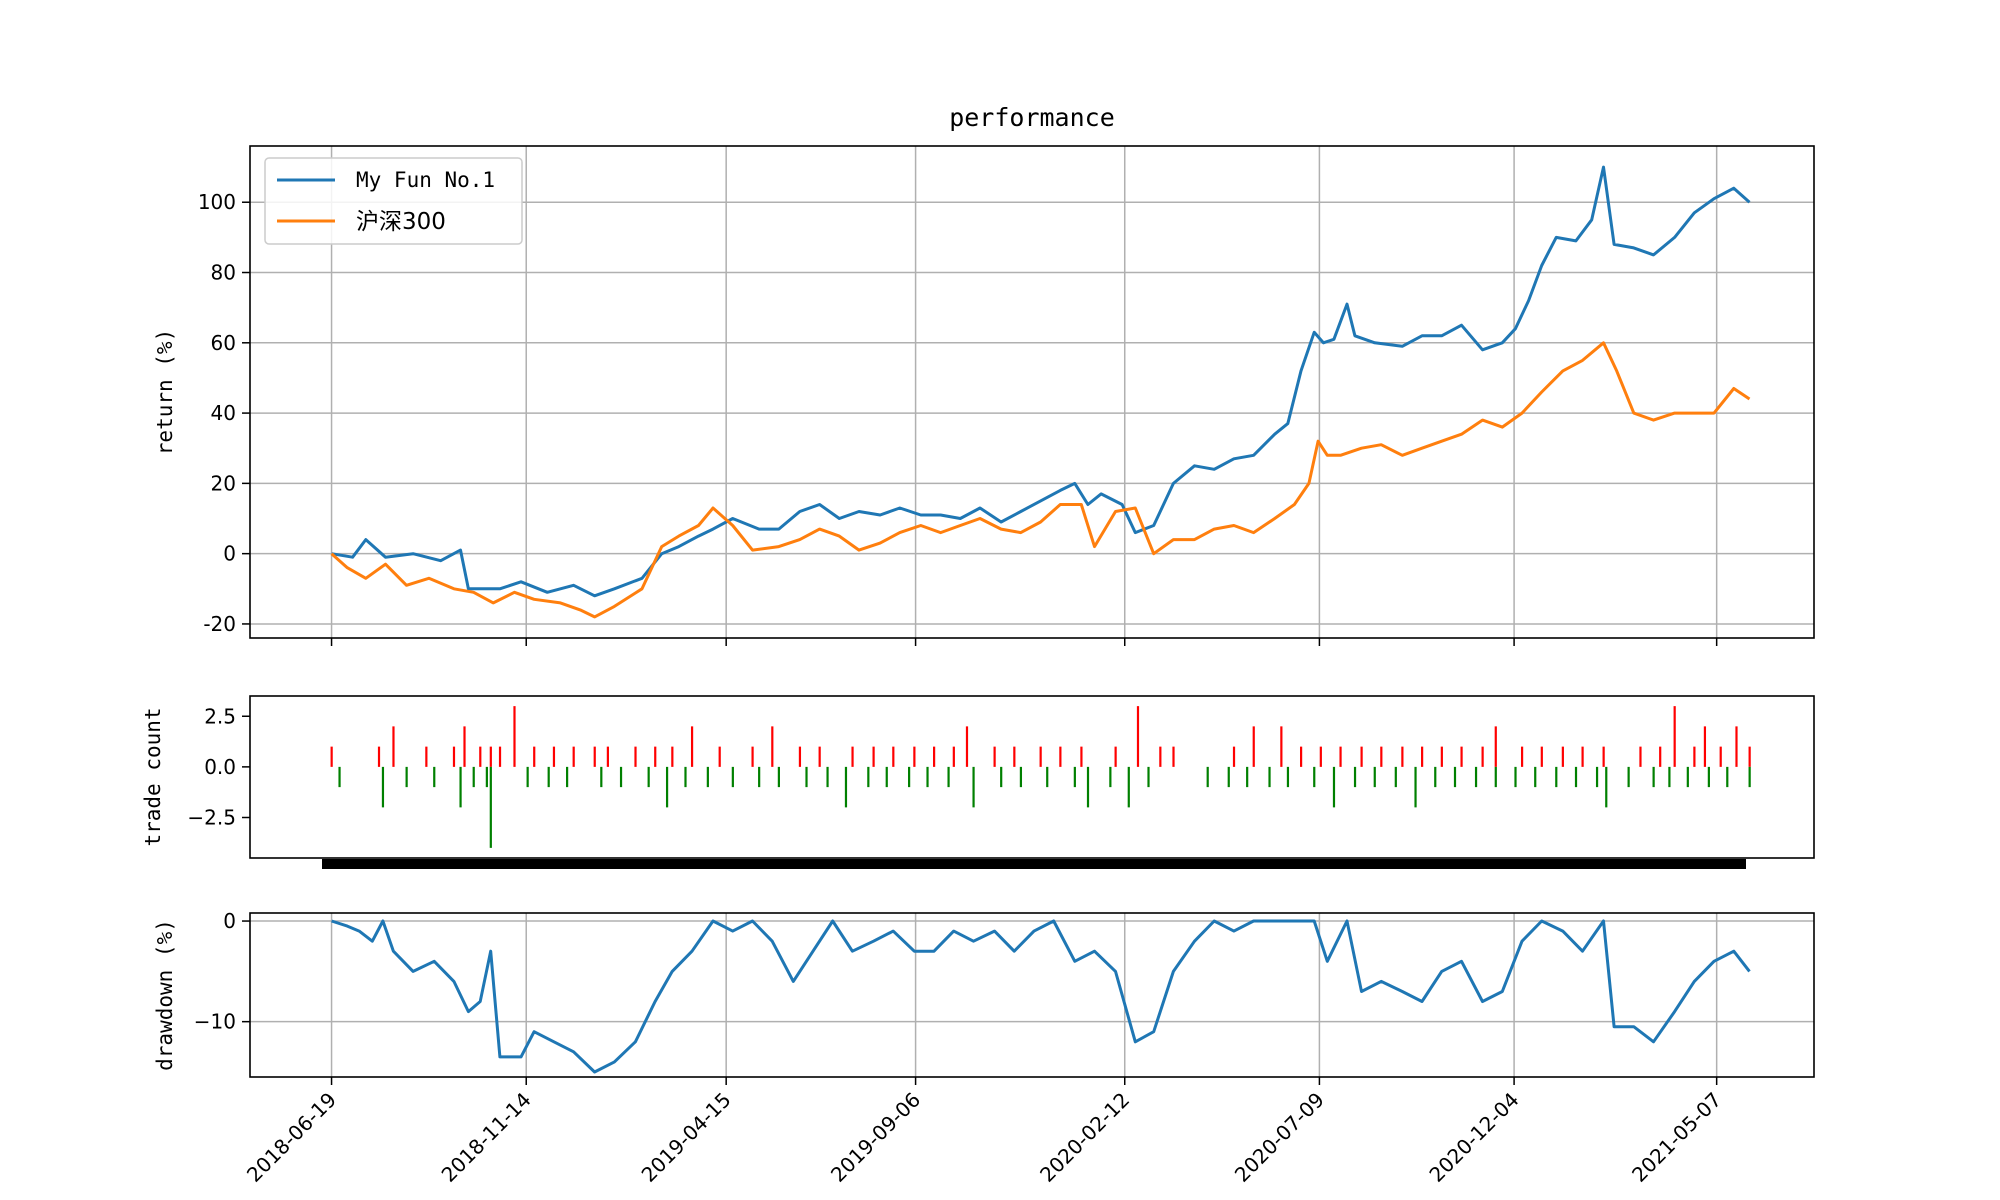 The width and height of the screenshot is (2000, 1200). I want to click on drawdown-panel: 0 −10 drawdown (%), so click(984, 993).